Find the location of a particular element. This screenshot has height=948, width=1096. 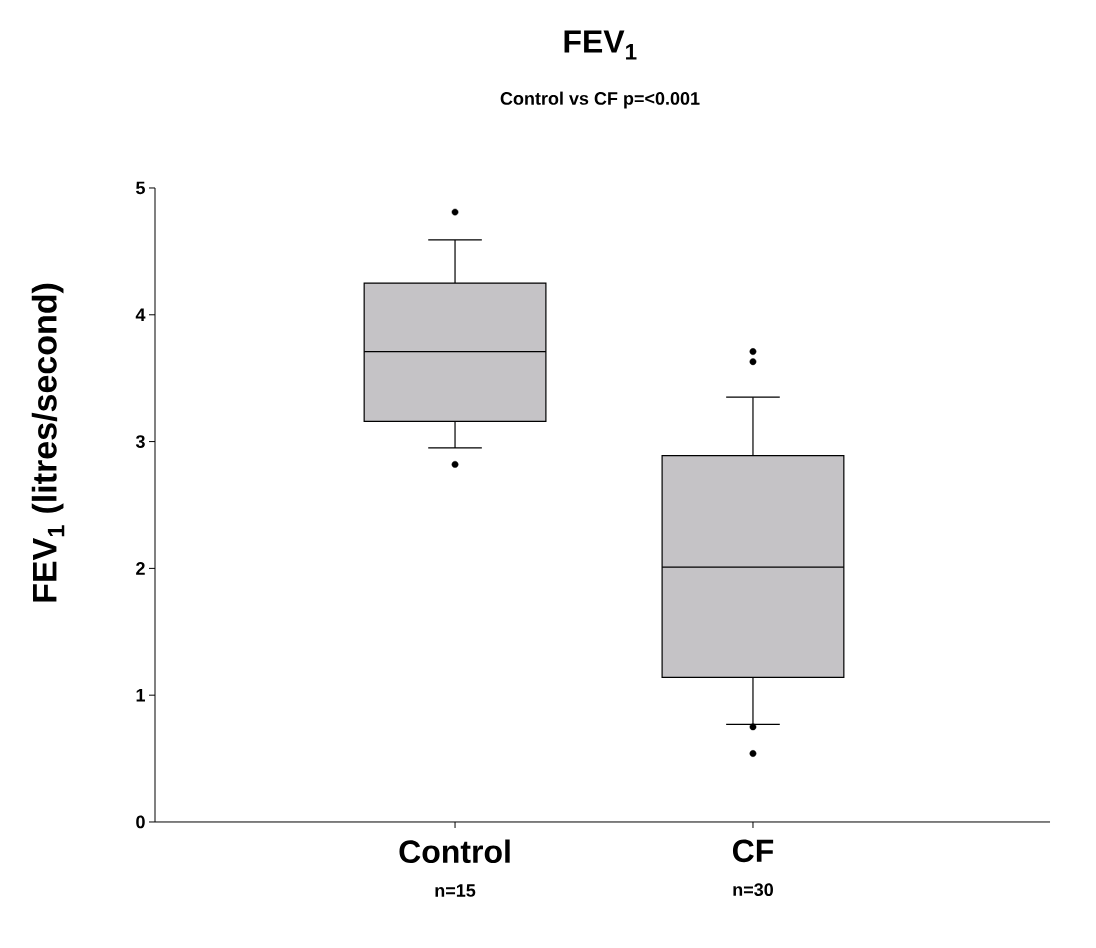

chart-title: FEV$_{1}$ is located at coordinates (600, 45).